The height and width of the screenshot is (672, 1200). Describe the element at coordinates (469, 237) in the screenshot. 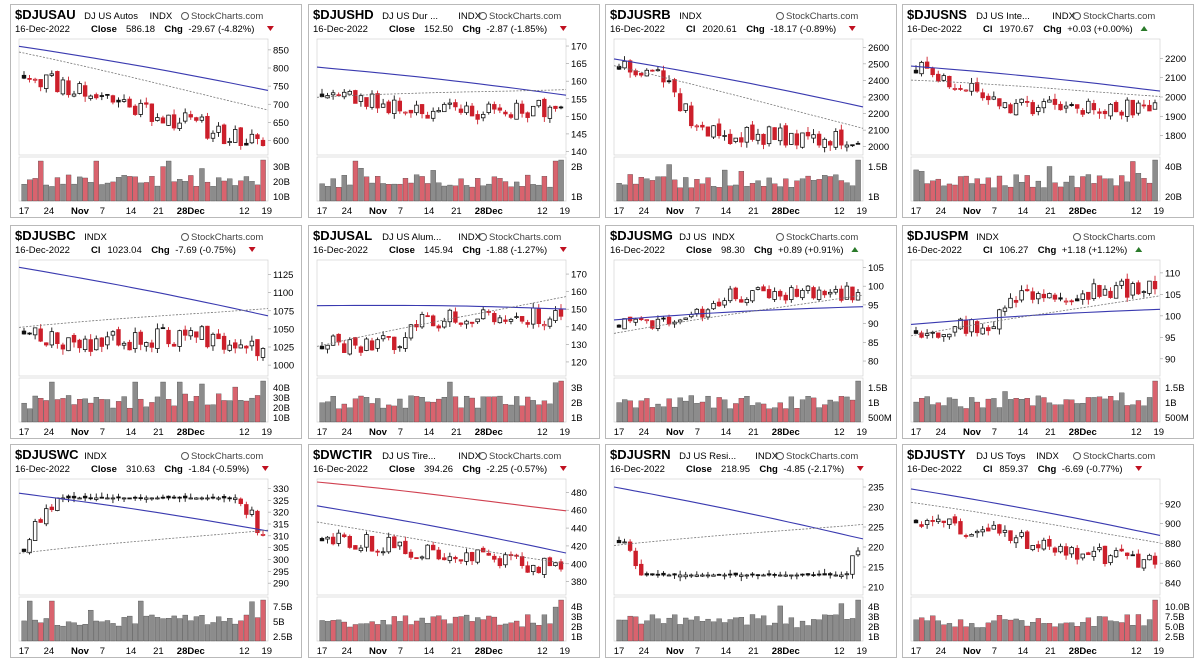

I see `exchange-label: INDX` at that location.